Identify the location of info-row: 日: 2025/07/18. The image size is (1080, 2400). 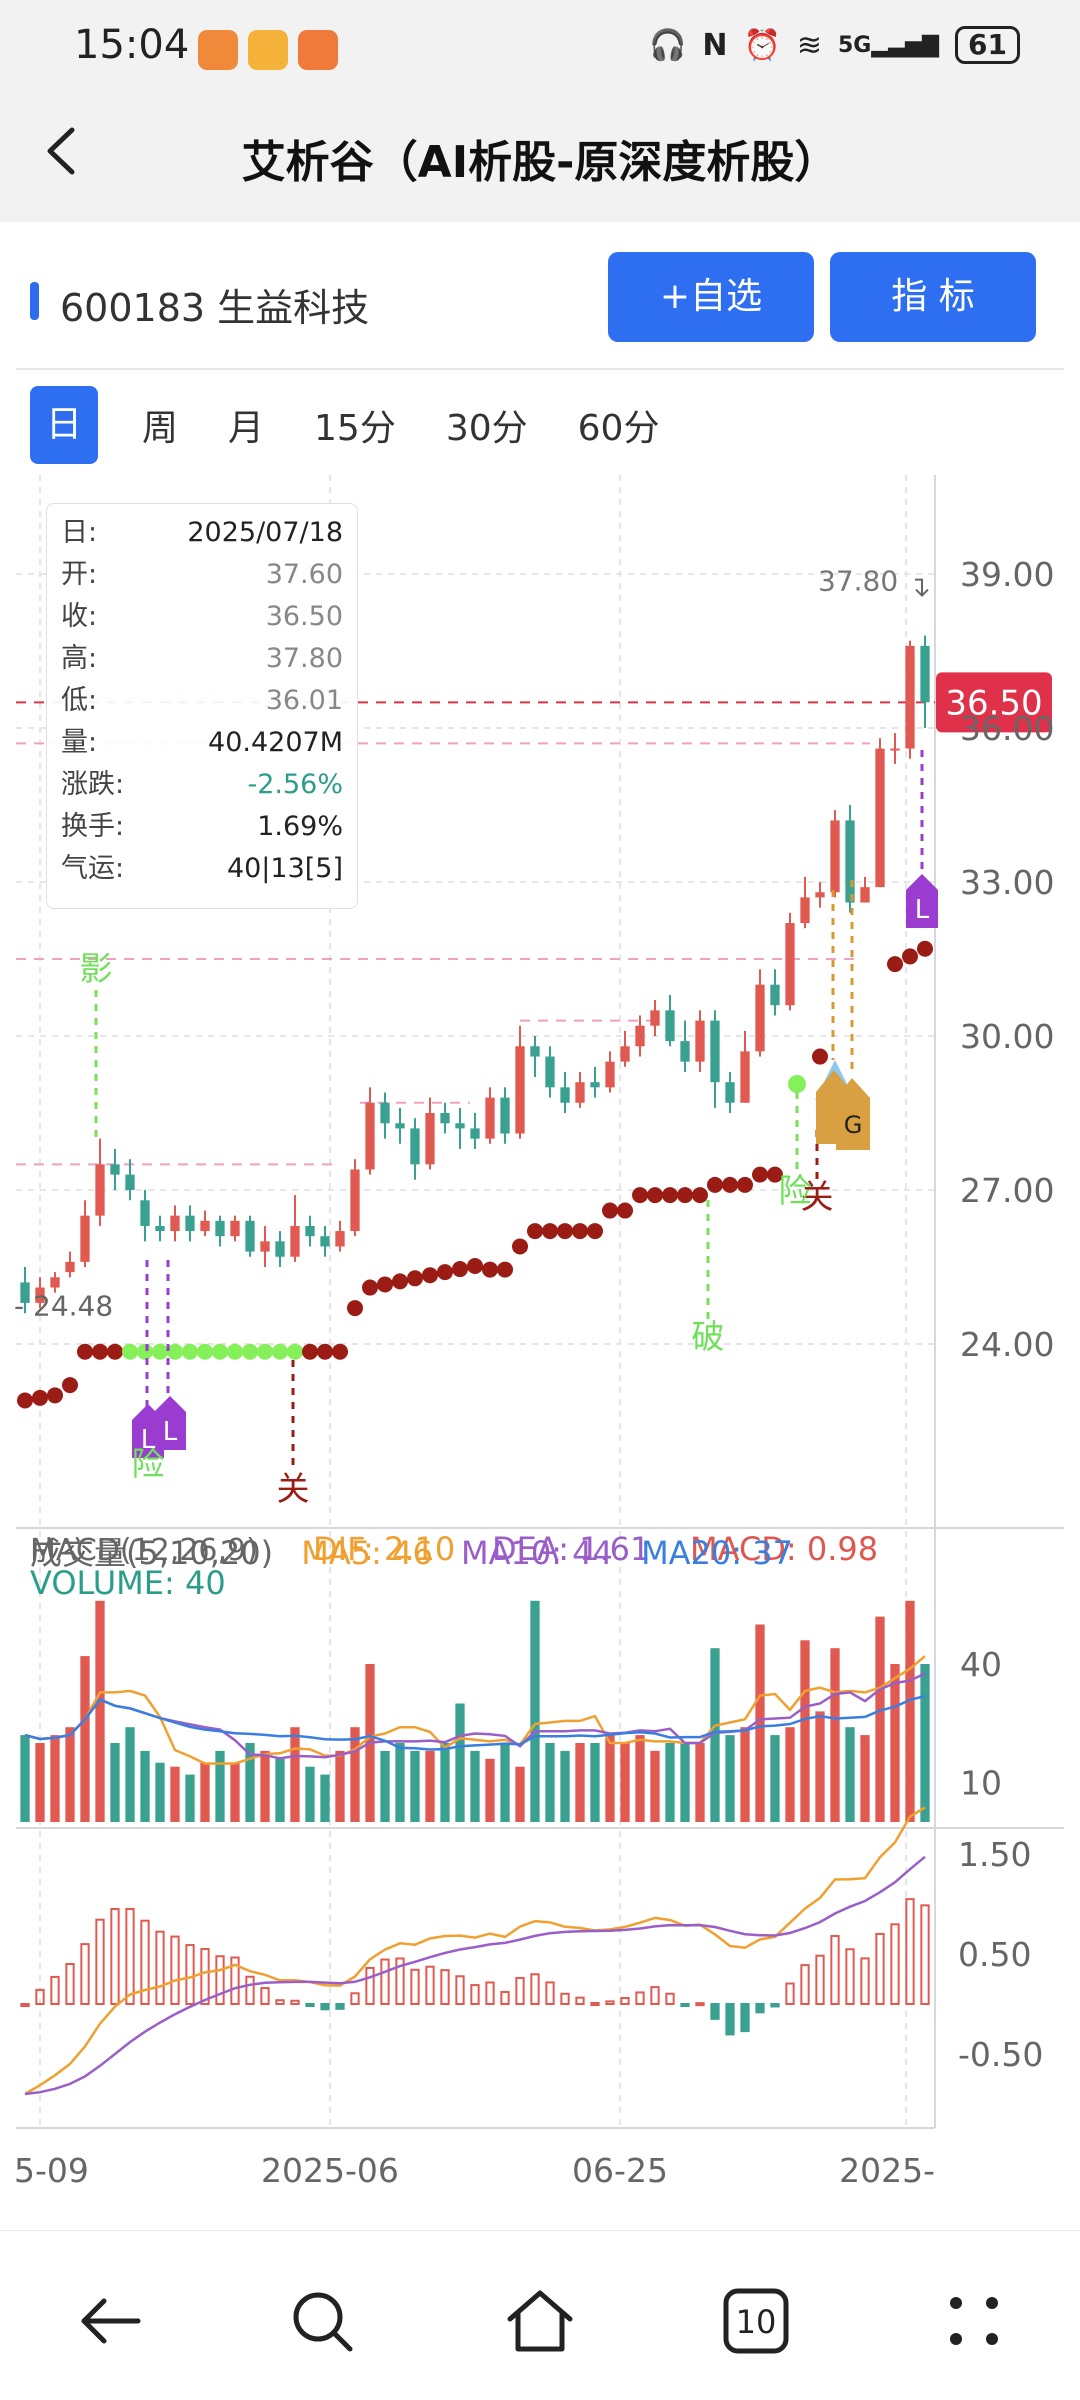
(202, 533).